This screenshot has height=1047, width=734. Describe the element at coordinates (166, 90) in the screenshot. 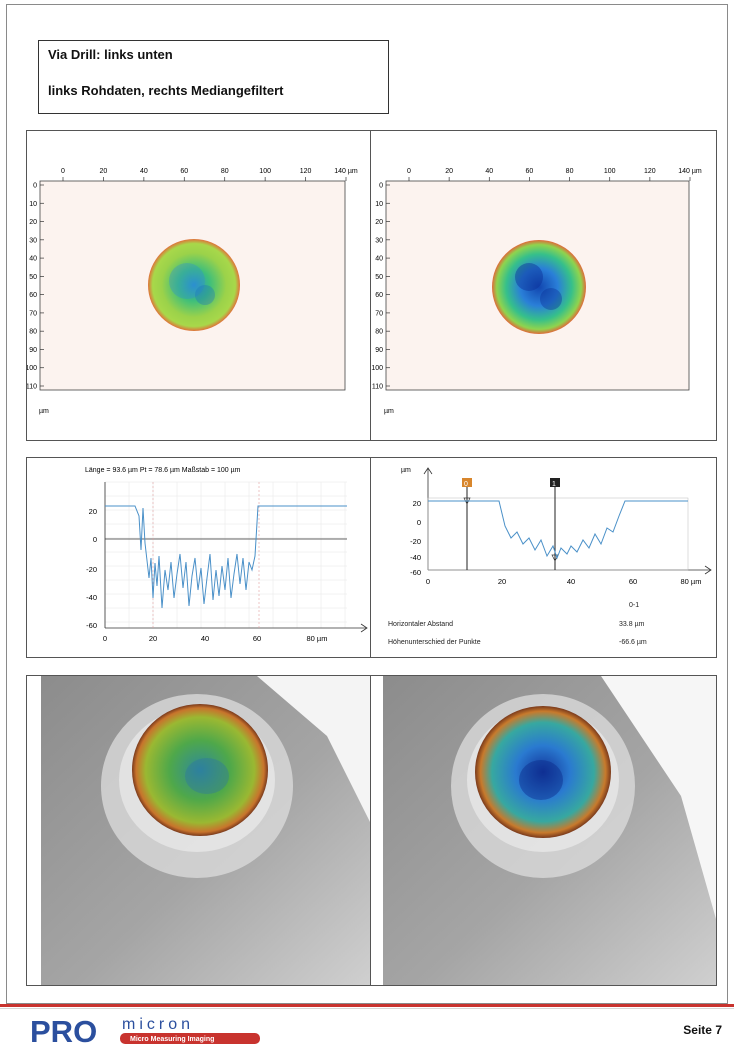

I see `title-line-2: links Rohdaten, rechts Mediangefiltert` at that location.